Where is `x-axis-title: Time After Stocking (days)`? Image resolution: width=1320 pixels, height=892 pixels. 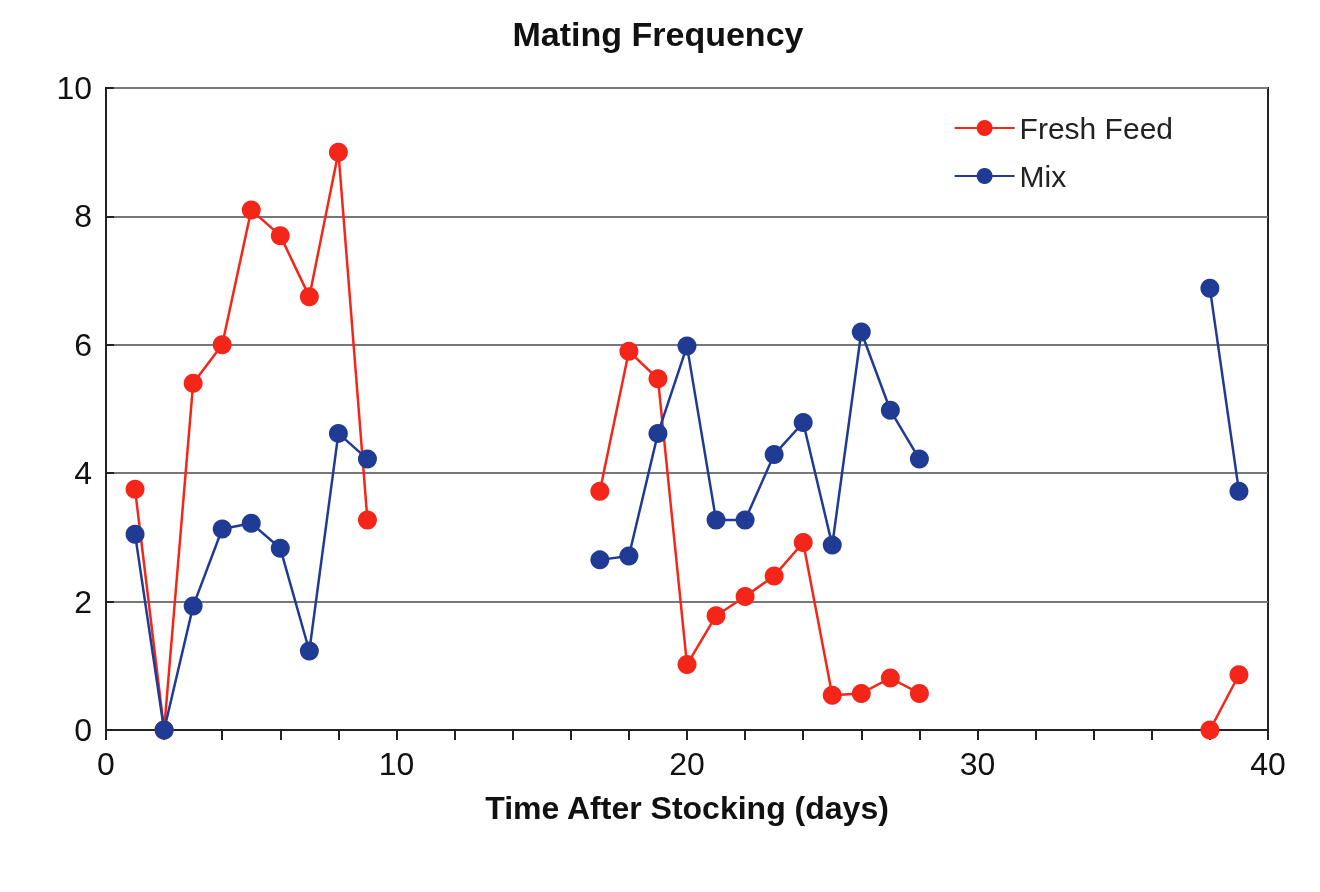 x-axis-title: Time After Stocking (days) is located at coordinates (687, 808).